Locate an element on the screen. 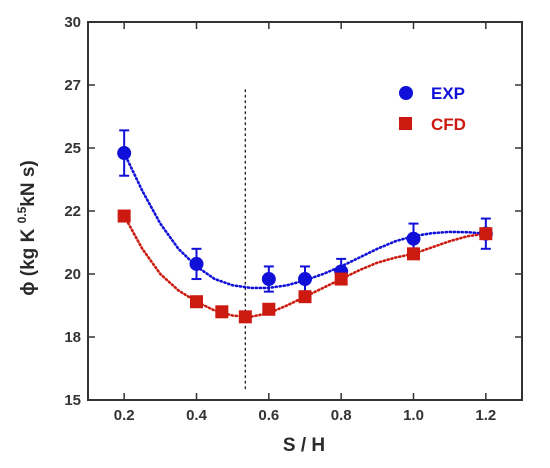 This screenshot has width=550, height=468. x-tick-label: 0.6 is located at coordinates (268, 415).